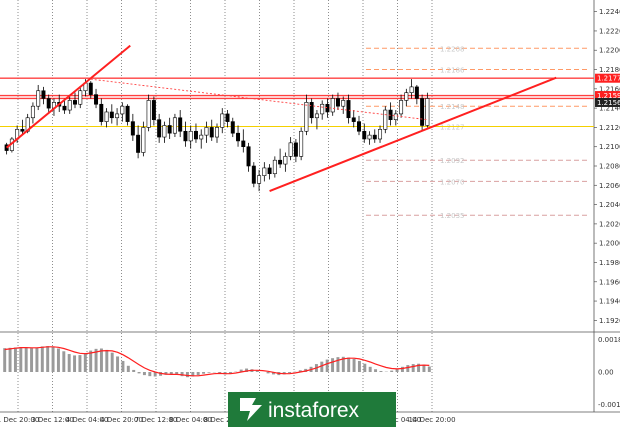 This screenshot has width=620, height=427. Describe the element at coordinates (609, 70) in the screenshot. I see `price-tick-label: 1.2186` at that location.